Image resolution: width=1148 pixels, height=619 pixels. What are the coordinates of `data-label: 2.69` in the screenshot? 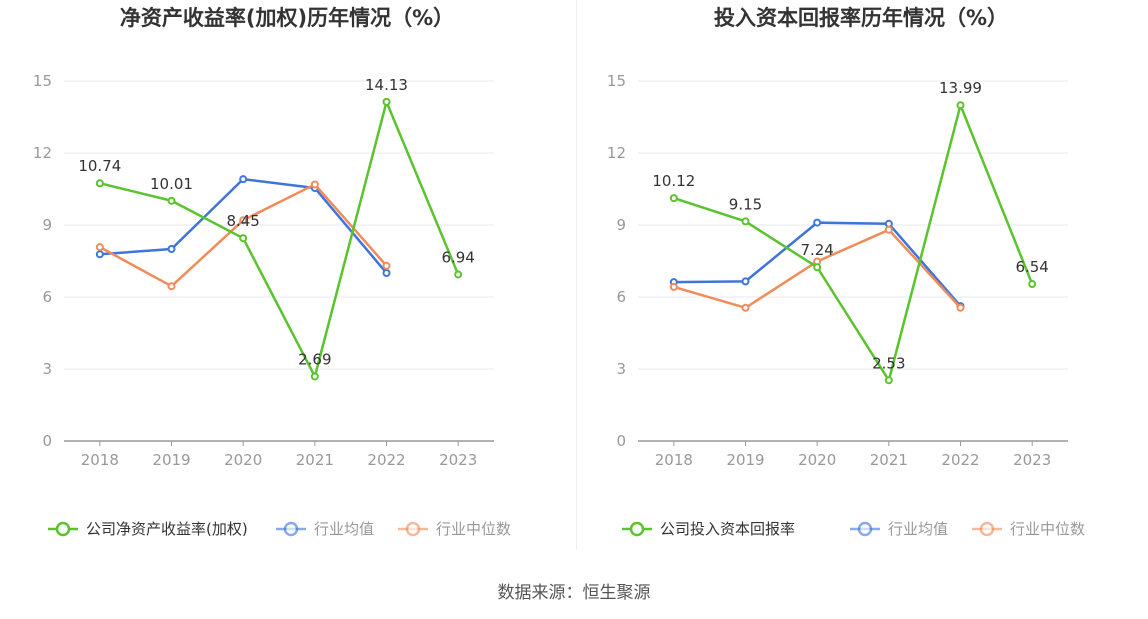 It's located at (314, 359).